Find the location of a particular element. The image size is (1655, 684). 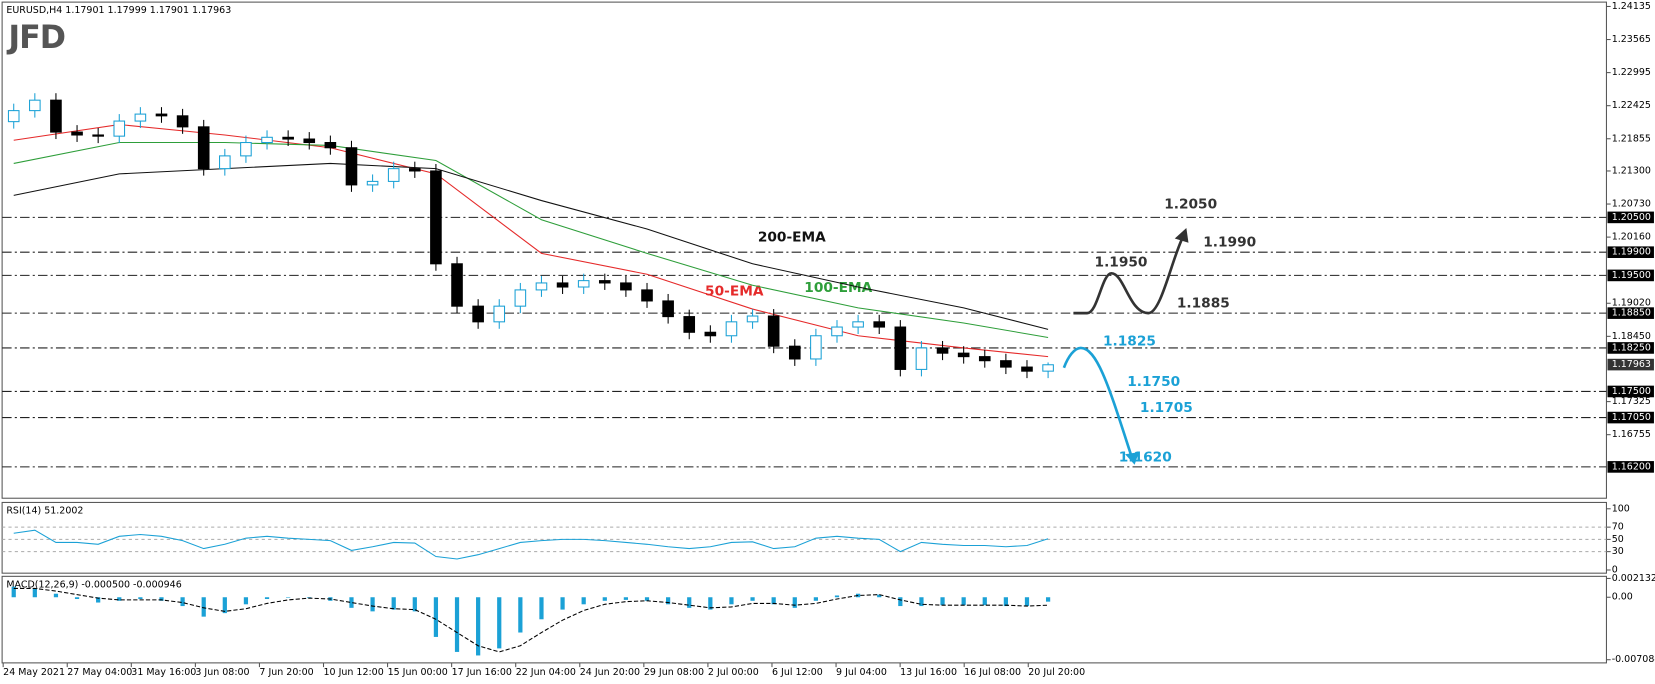

y-tick-label: -0.007084 is located at coordinates (1633, 659).